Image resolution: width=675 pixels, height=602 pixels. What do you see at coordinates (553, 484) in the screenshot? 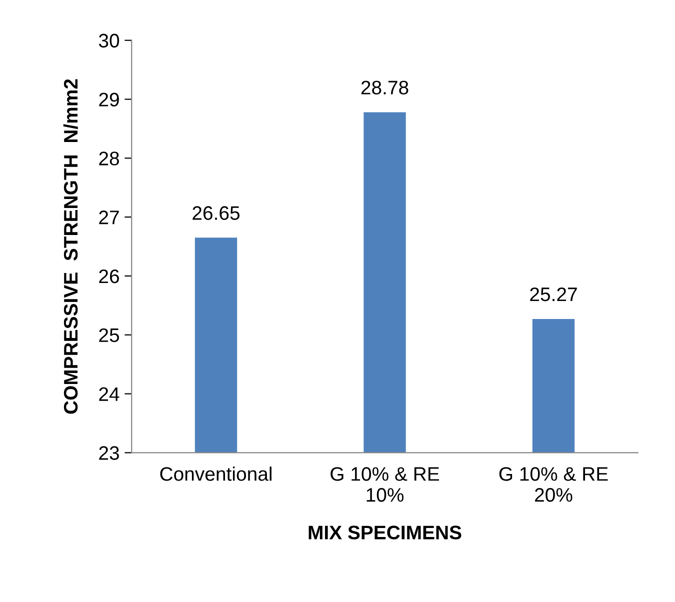
I see `x-tick-label: G 10% & RE 20%` at bounding box center [553, 484].